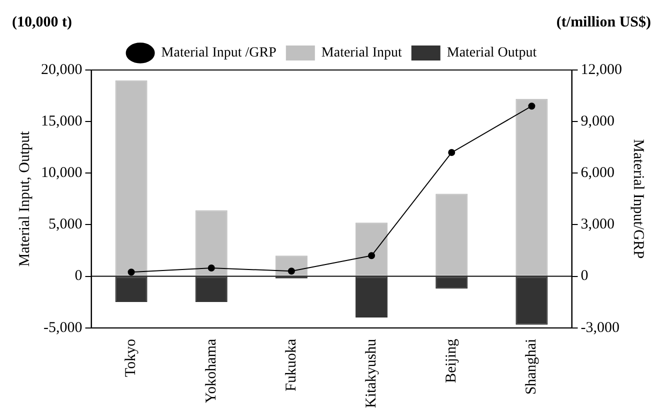 Image resolution: width=663 pixels, height=419 pixels. What do you see at coordinates (532, 366) in the screenshot?
I see `x-tick-label: Shanghai` at bounding box center [532, 366].